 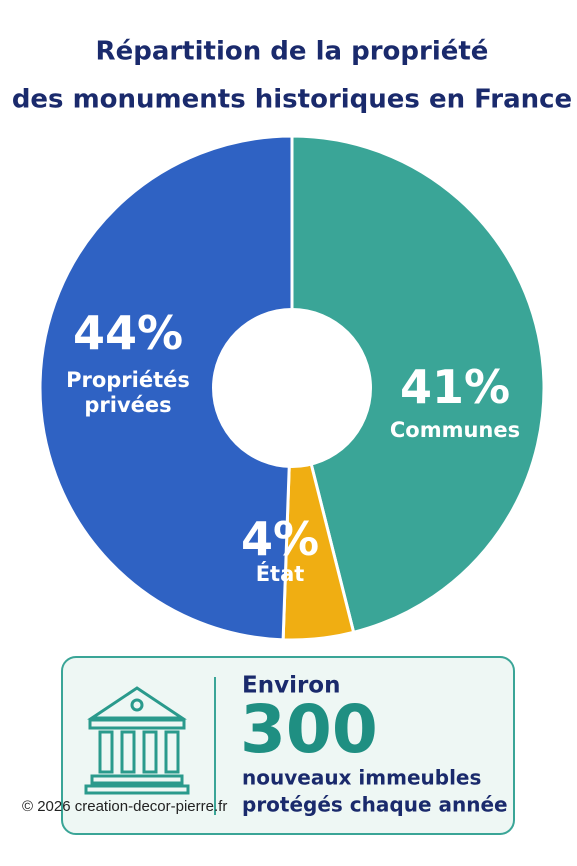 I want to click on info-lead: Environ, so click(x=291, y=686).